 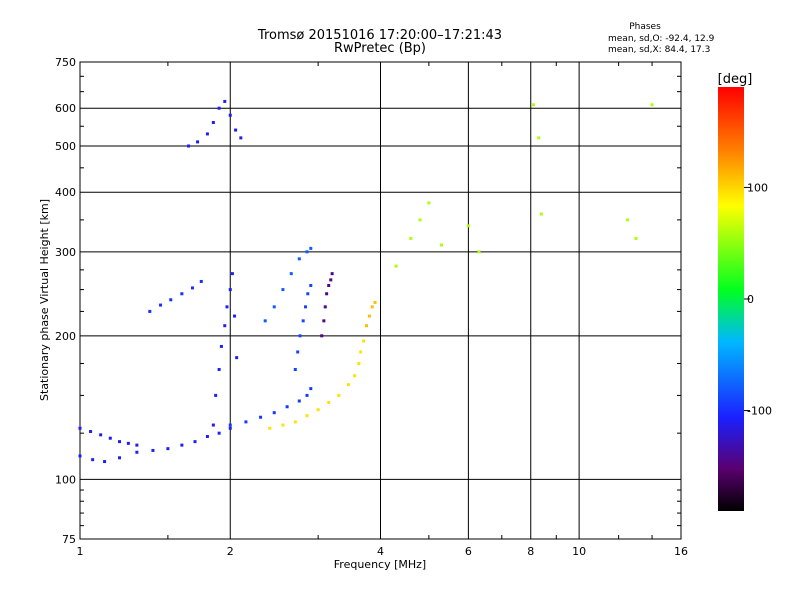 I want to click on chart-subtitle: RwPretec (Bp), so click(x=380, y=48).